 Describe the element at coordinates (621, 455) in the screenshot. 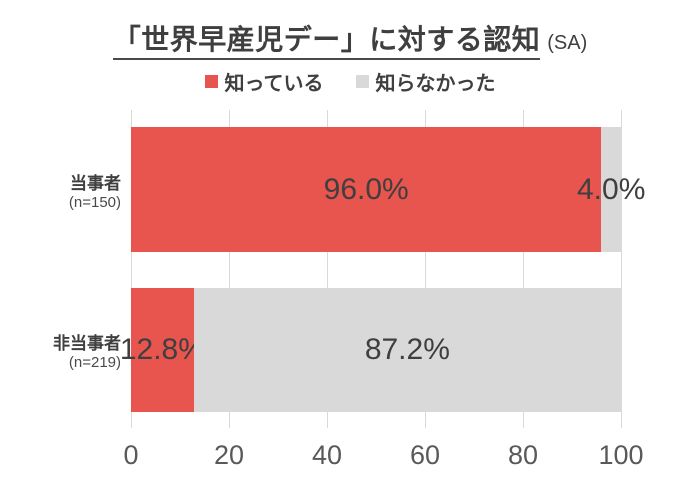

I see `x-tick-label-100: 100` at that location.